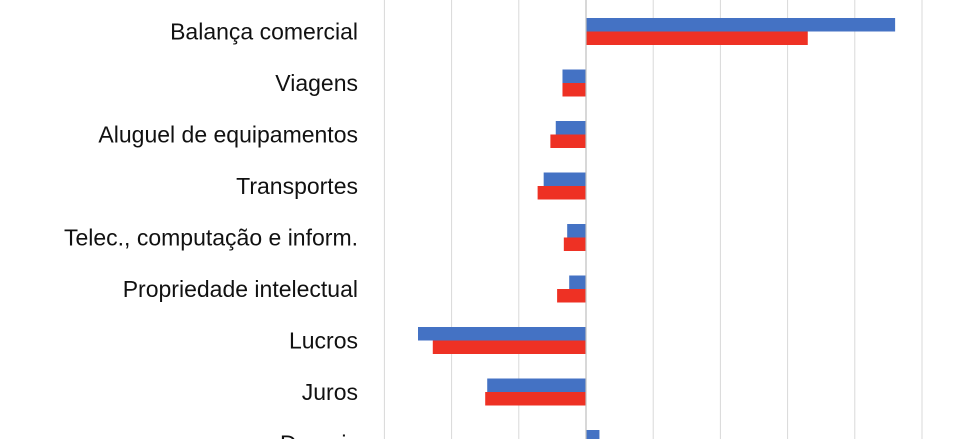 The height and width of the screenshot is (439, 971). I want to click on category-label: Aluguel de equipamentos, so click(228, 135).